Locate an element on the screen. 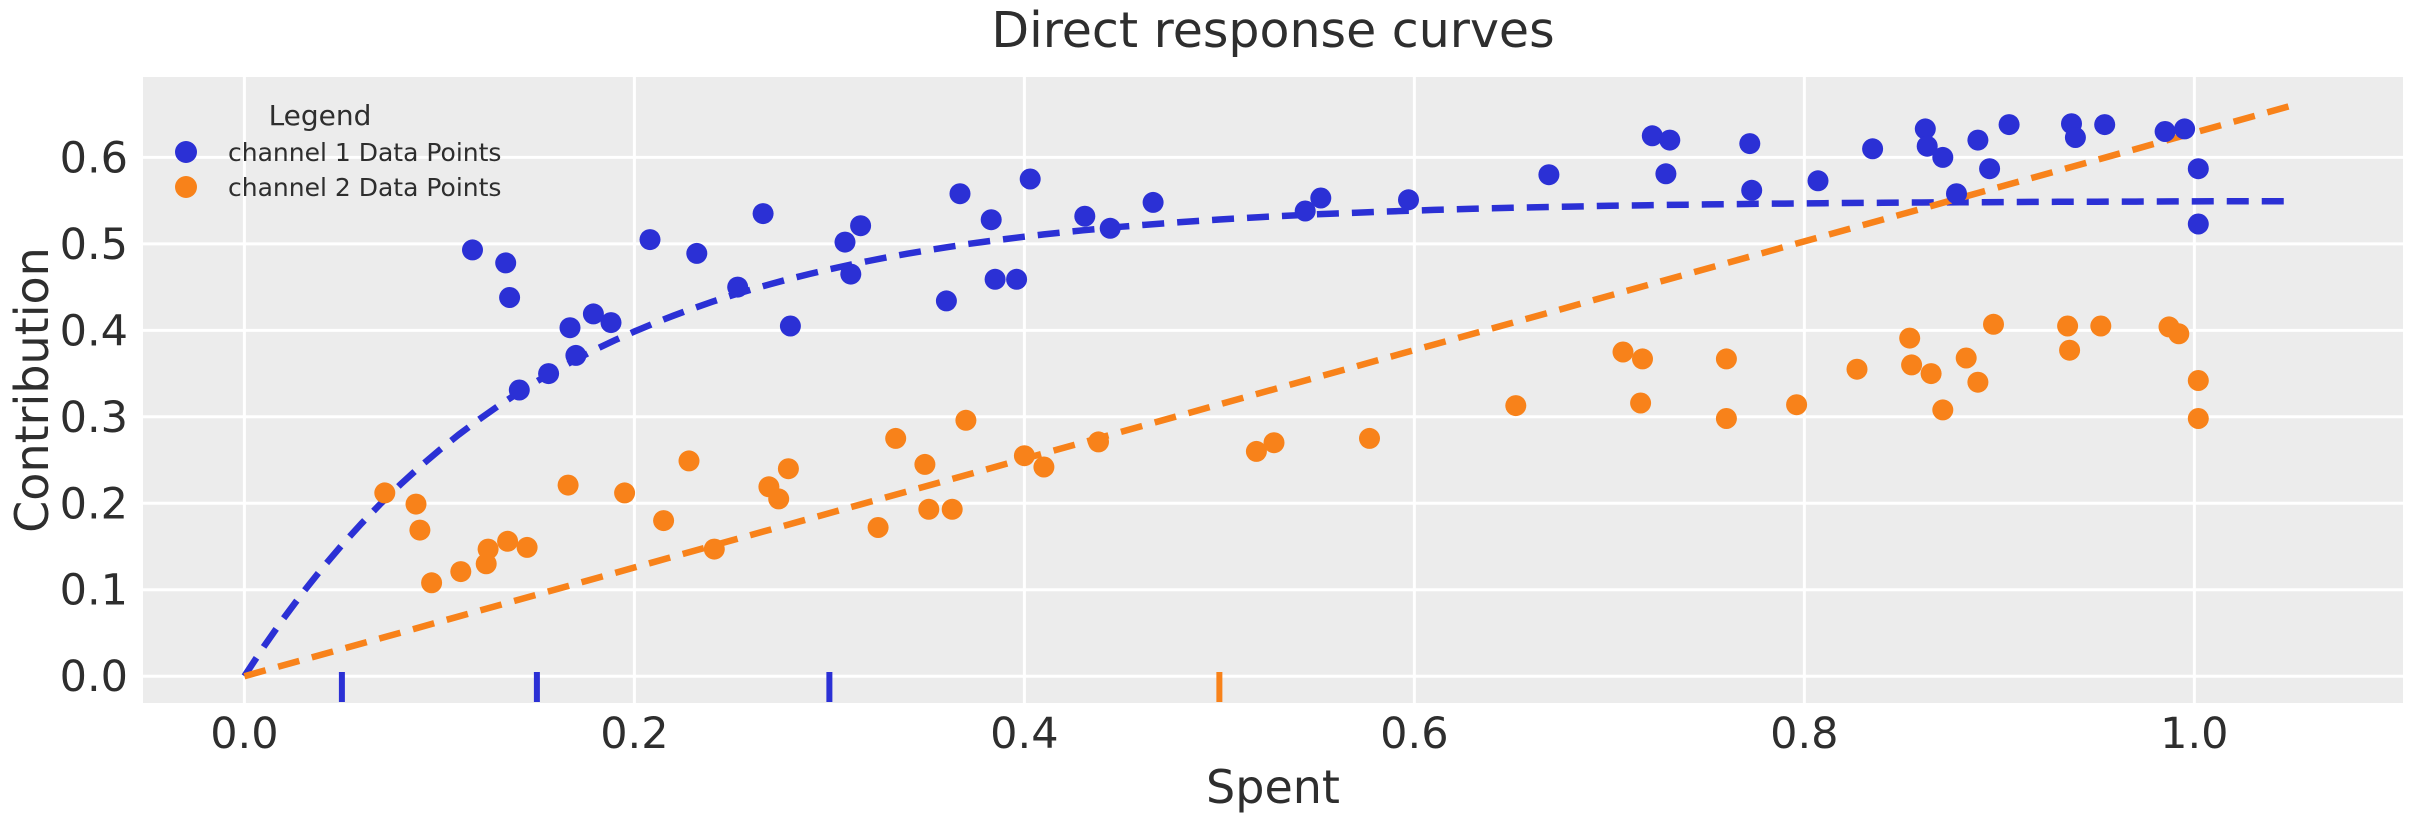 This screenshot has height=823, width=2423. y-axis-label: Contribution is located at coordinates (32, 390).